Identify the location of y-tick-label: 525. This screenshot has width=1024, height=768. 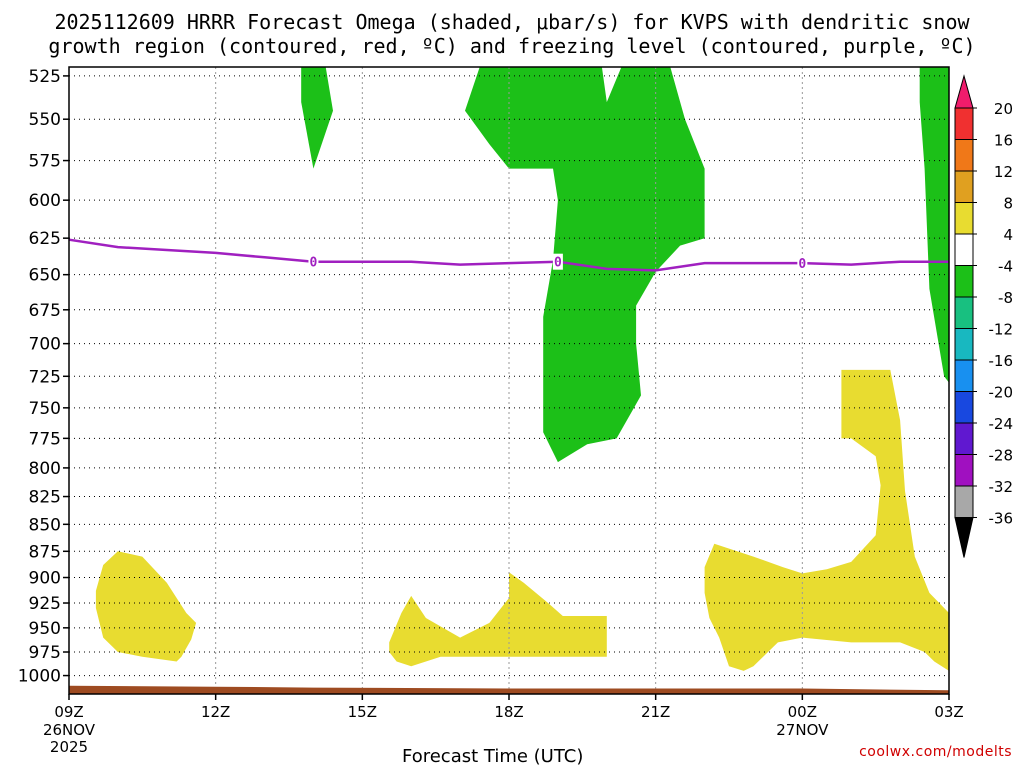
(45, 77).